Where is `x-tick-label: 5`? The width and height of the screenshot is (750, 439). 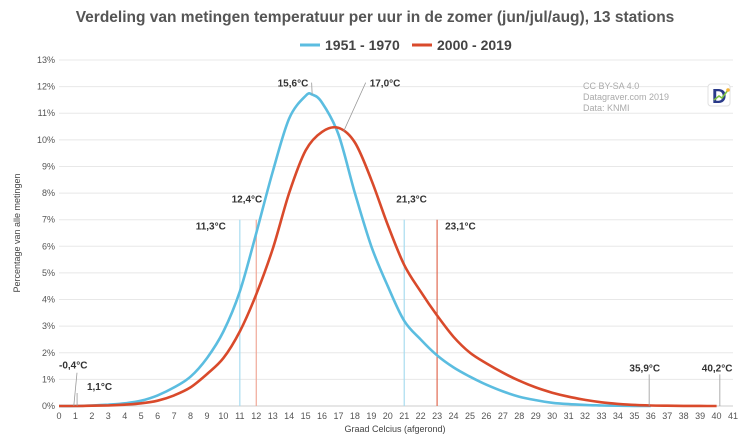
x-tick-label: 5 is located at coordinates (141, 416).